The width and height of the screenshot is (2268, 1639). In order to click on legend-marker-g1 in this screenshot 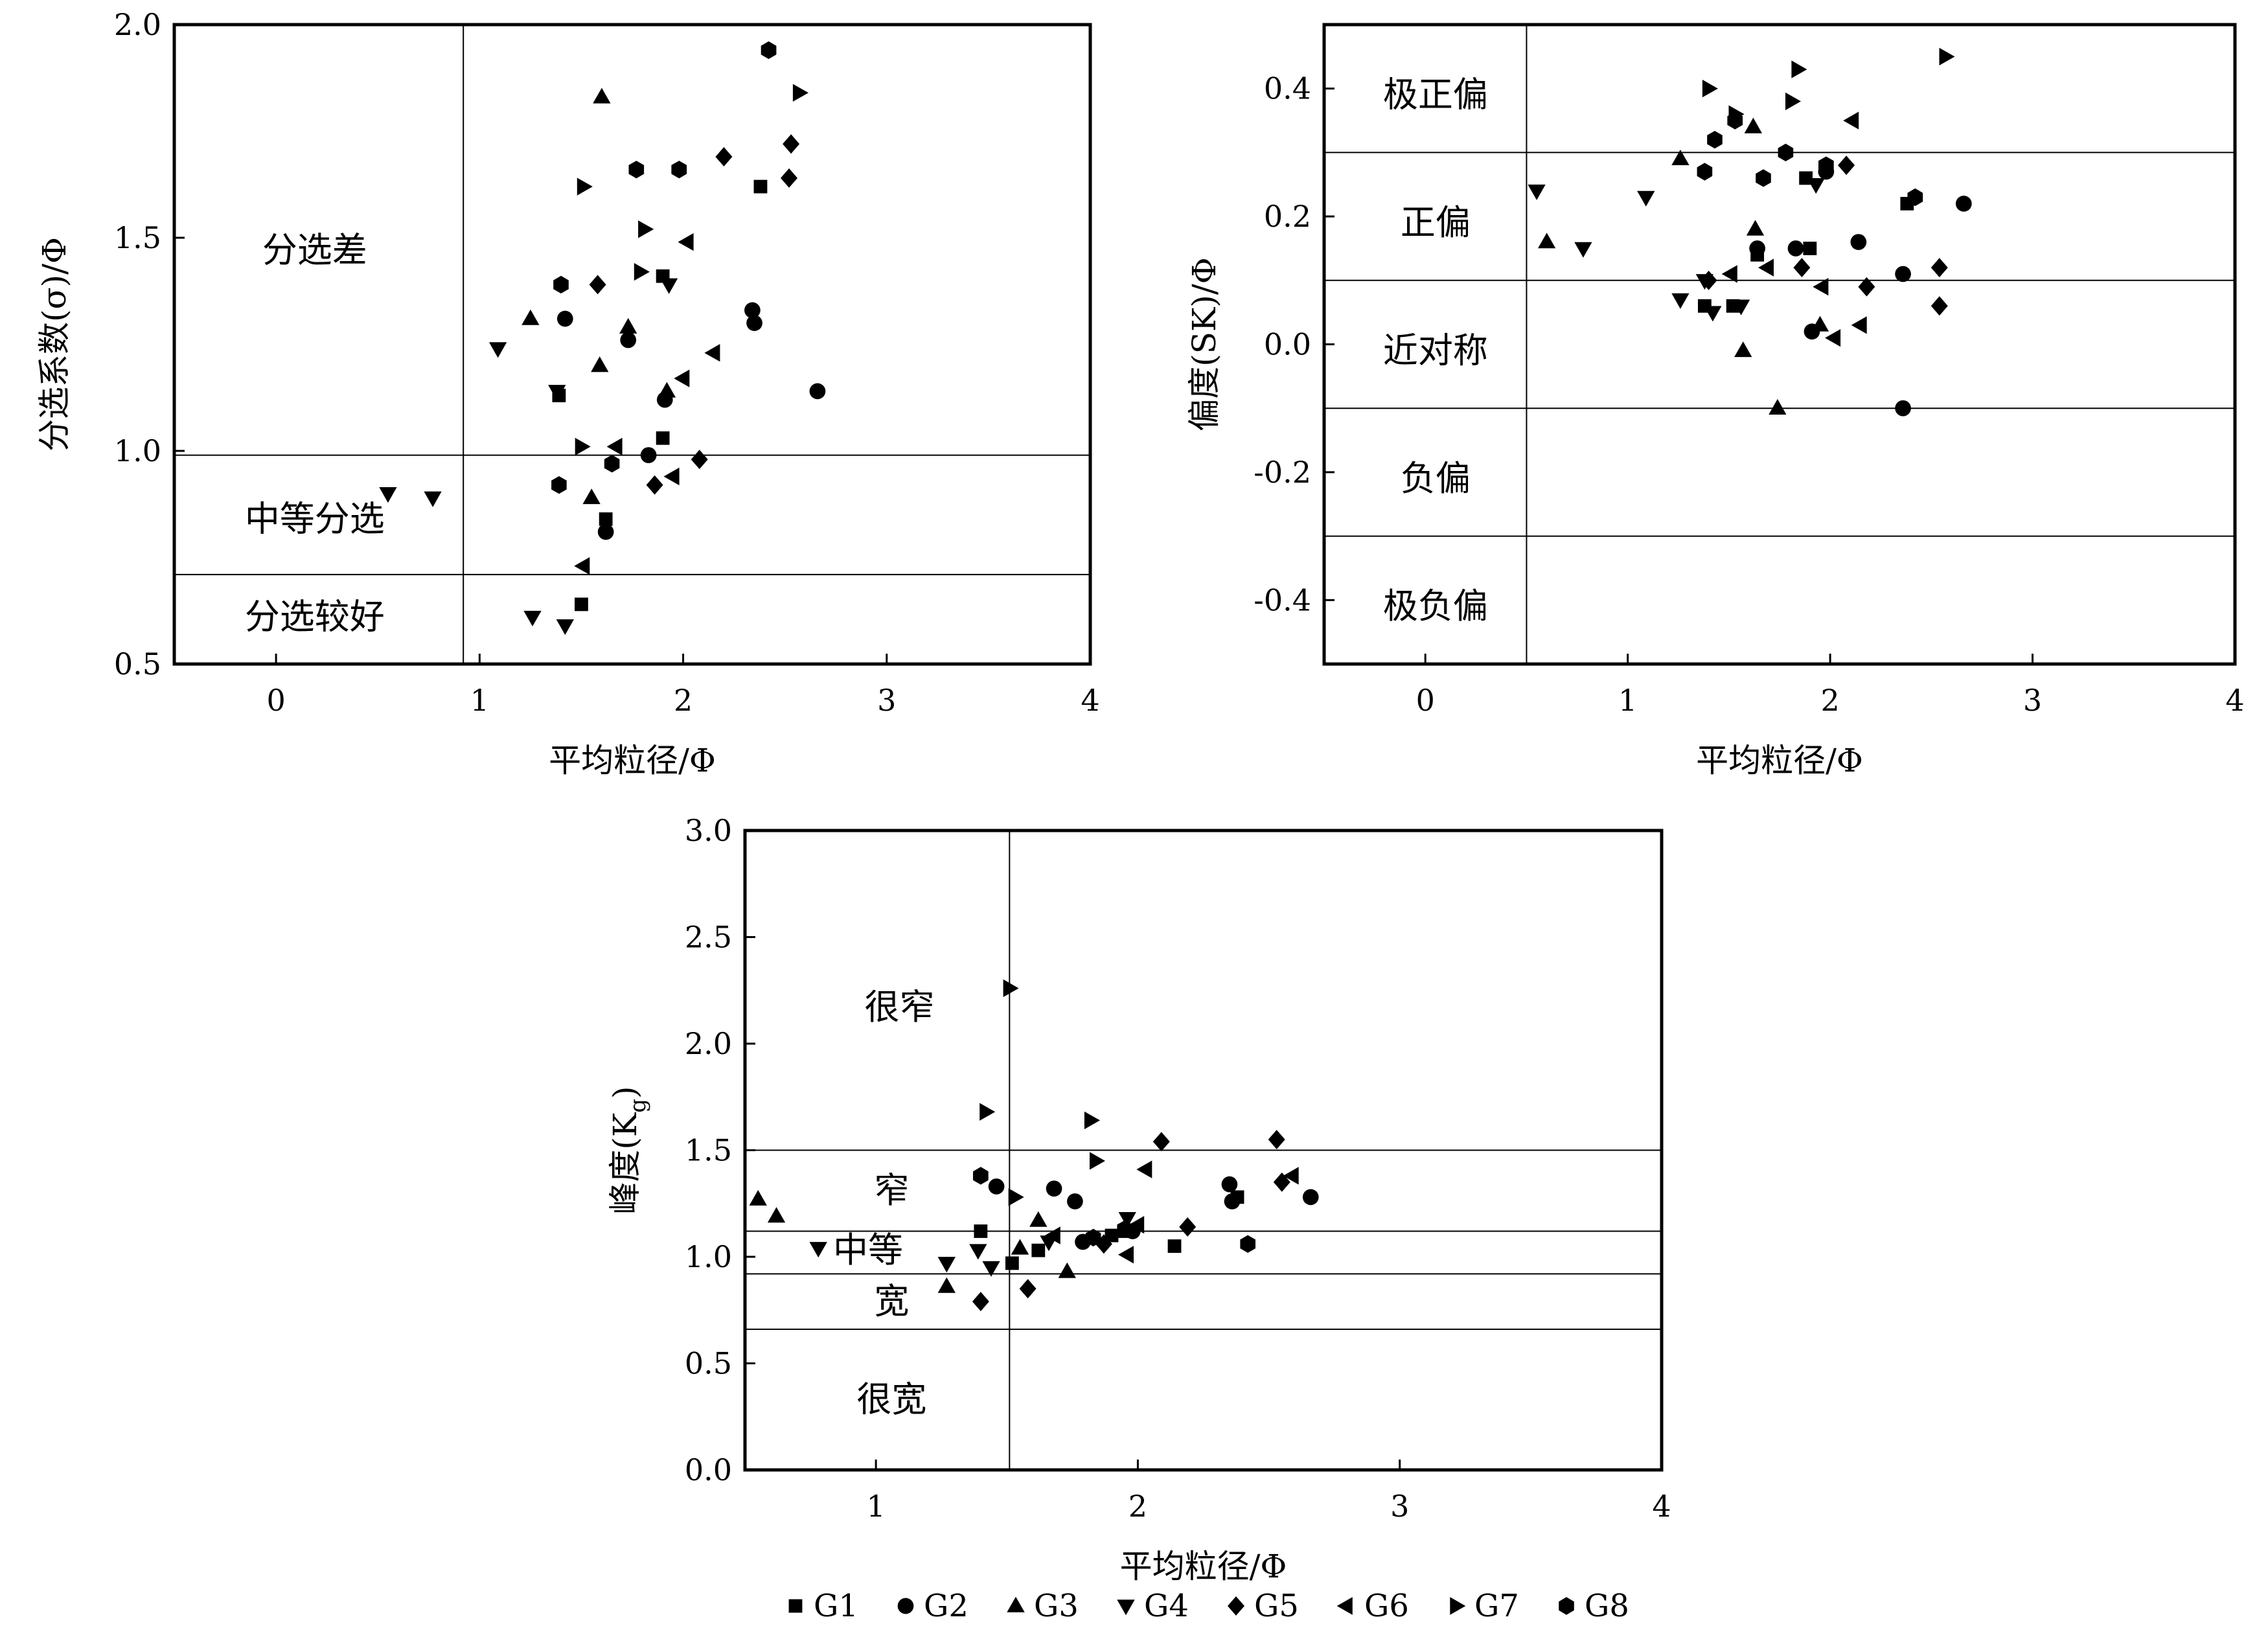, I will do `click(795, 1606)`.